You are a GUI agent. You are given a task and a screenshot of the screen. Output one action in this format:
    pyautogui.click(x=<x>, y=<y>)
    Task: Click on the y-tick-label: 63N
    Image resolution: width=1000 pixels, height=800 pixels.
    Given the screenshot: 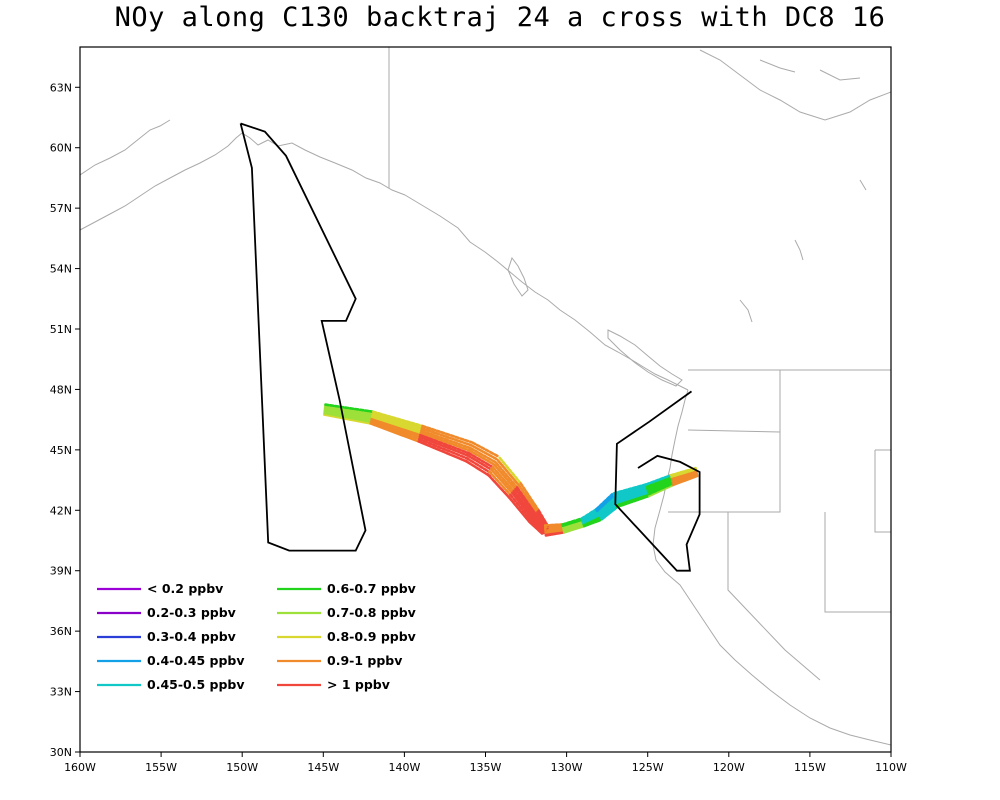 What is the action you would take?
    pyautogui.click(x=61, y=87)
    